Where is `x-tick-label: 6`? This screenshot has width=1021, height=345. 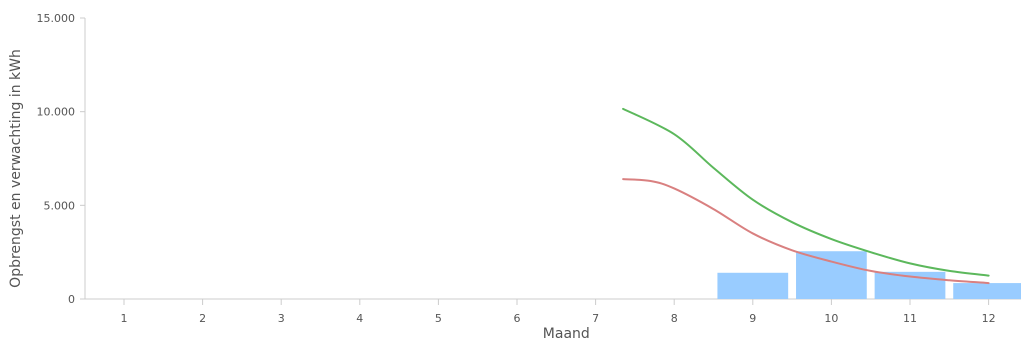 x-tick-label: 6 is located at coordinates (517, 318).